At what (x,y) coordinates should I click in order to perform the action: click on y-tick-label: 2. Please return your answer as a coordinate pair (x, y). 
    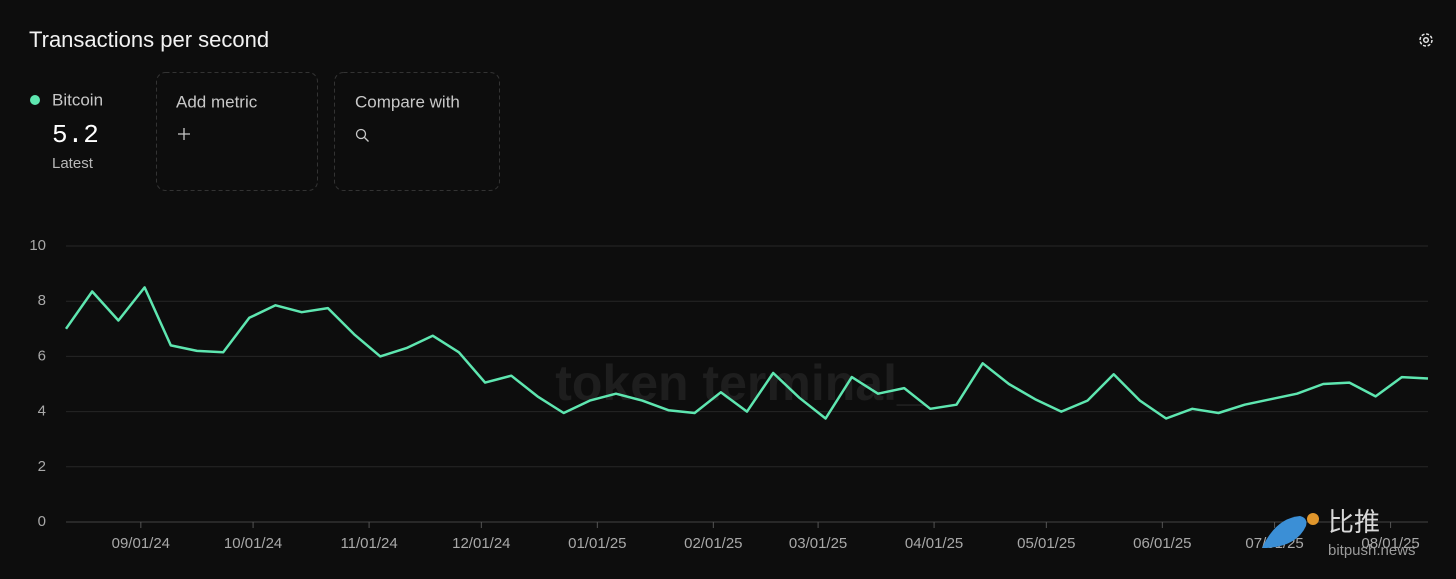
    Looking at the image, I should click on (42, 466).